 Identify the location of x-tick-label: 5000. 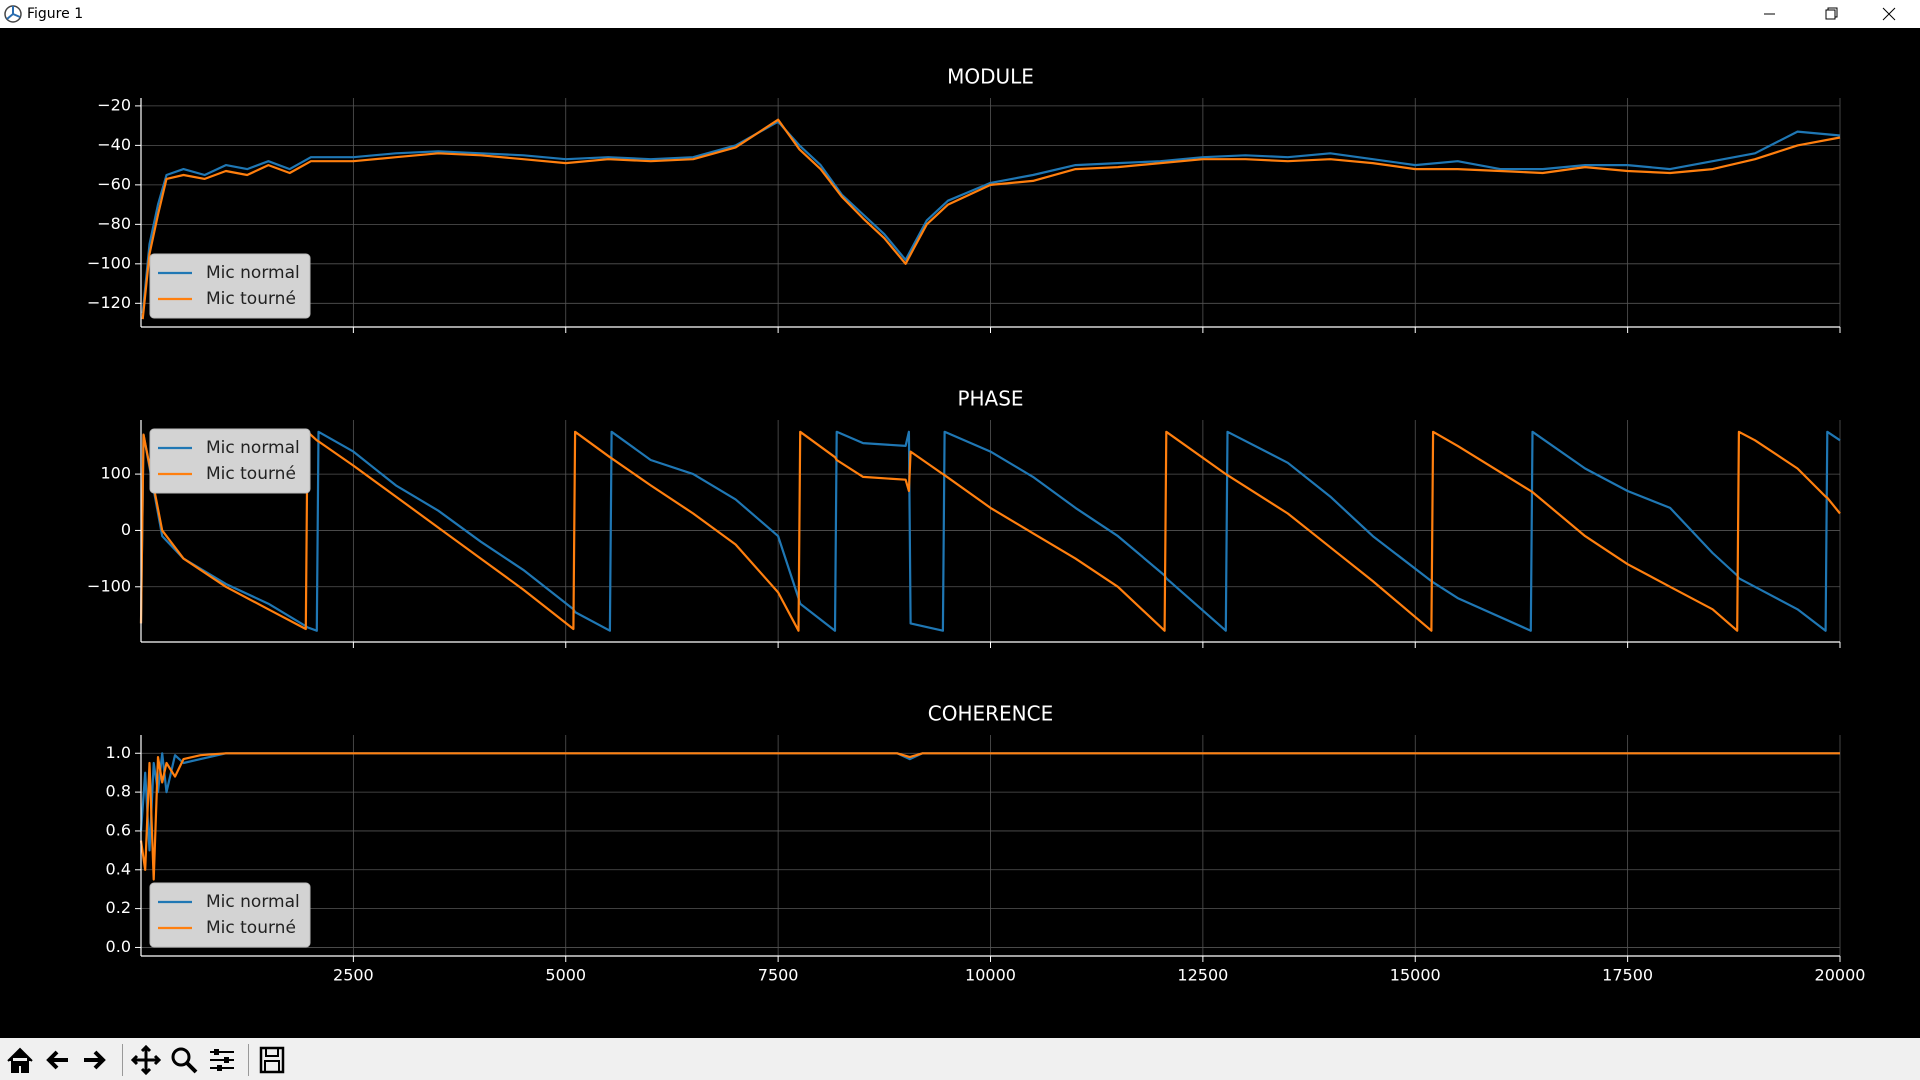
(565, 975).